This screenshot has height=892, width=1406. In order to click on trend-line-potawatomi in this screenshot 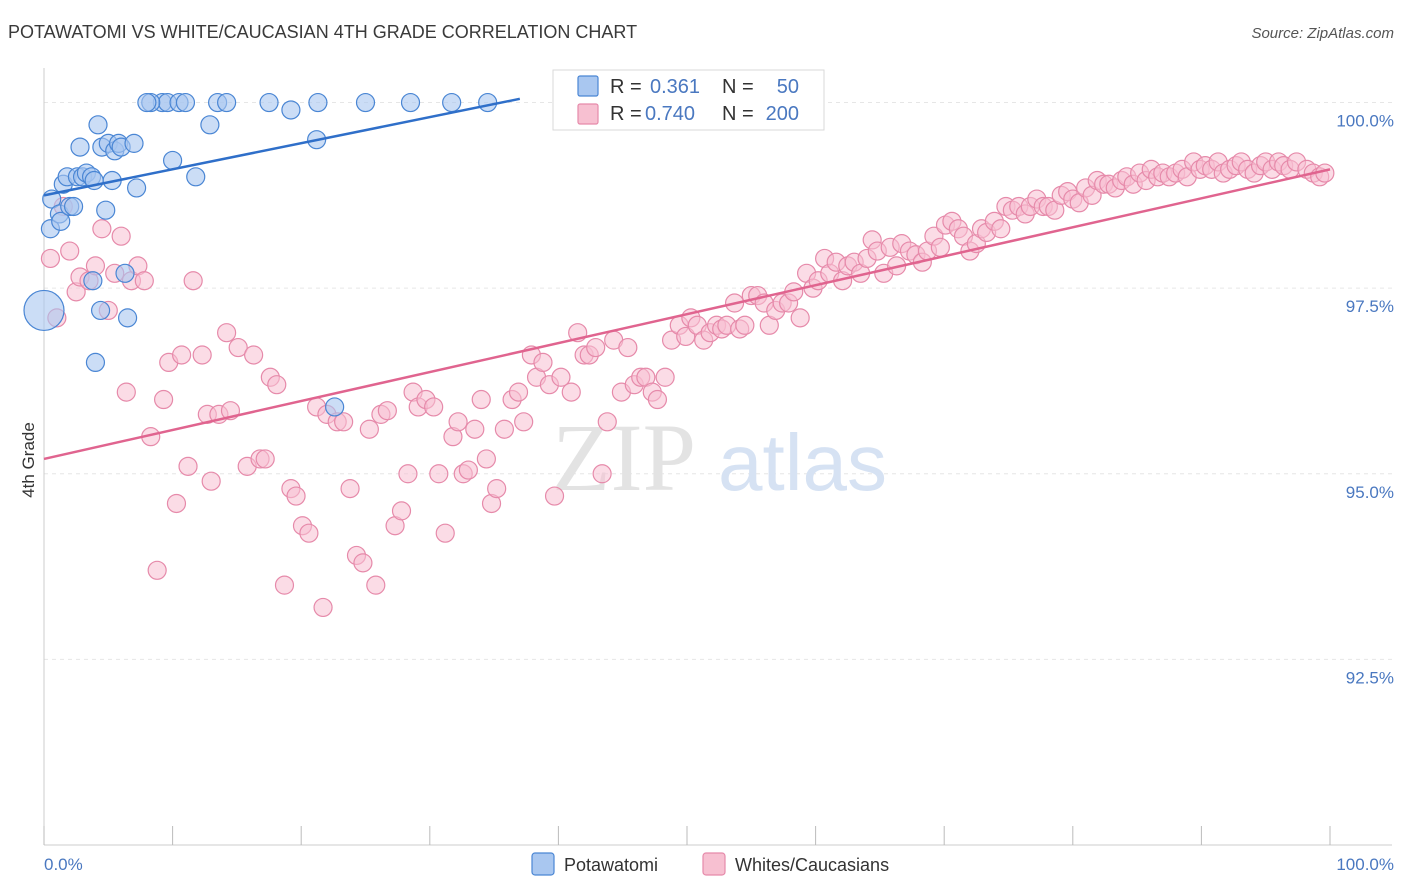, I will do `click(282, 147)`.